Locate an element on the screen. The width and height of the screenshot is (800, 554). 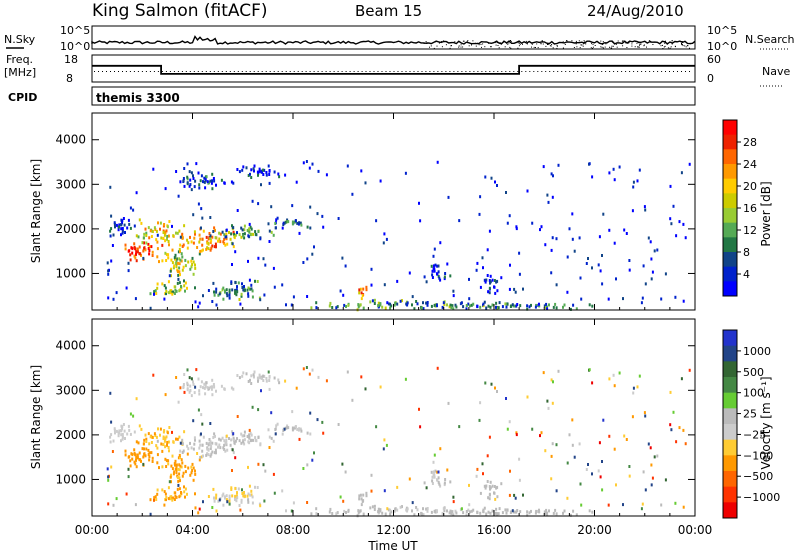
power-colorbar-segment is located at coordinates (730, 274).